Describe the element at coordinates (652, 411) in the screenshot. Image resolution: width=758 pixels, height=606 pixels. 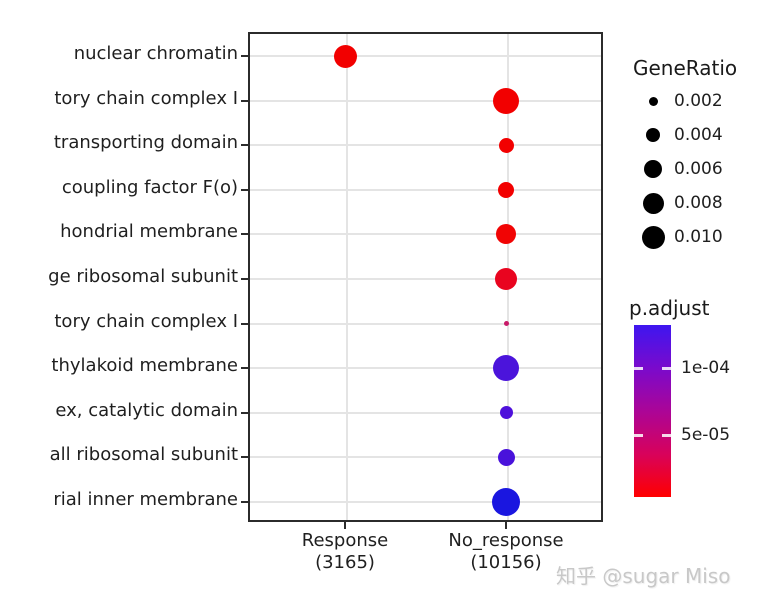
I see `padjust-colorbar` at that location.